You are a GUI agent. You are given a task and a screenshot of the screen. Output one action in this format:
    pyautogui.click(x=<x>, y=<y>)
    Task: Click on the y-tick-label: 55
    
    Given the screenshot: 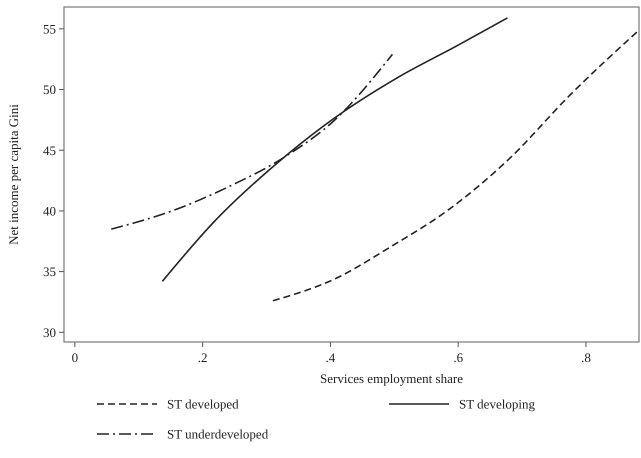 What is the action you would take?
    pyautogui.click(x=49, y=28)
    